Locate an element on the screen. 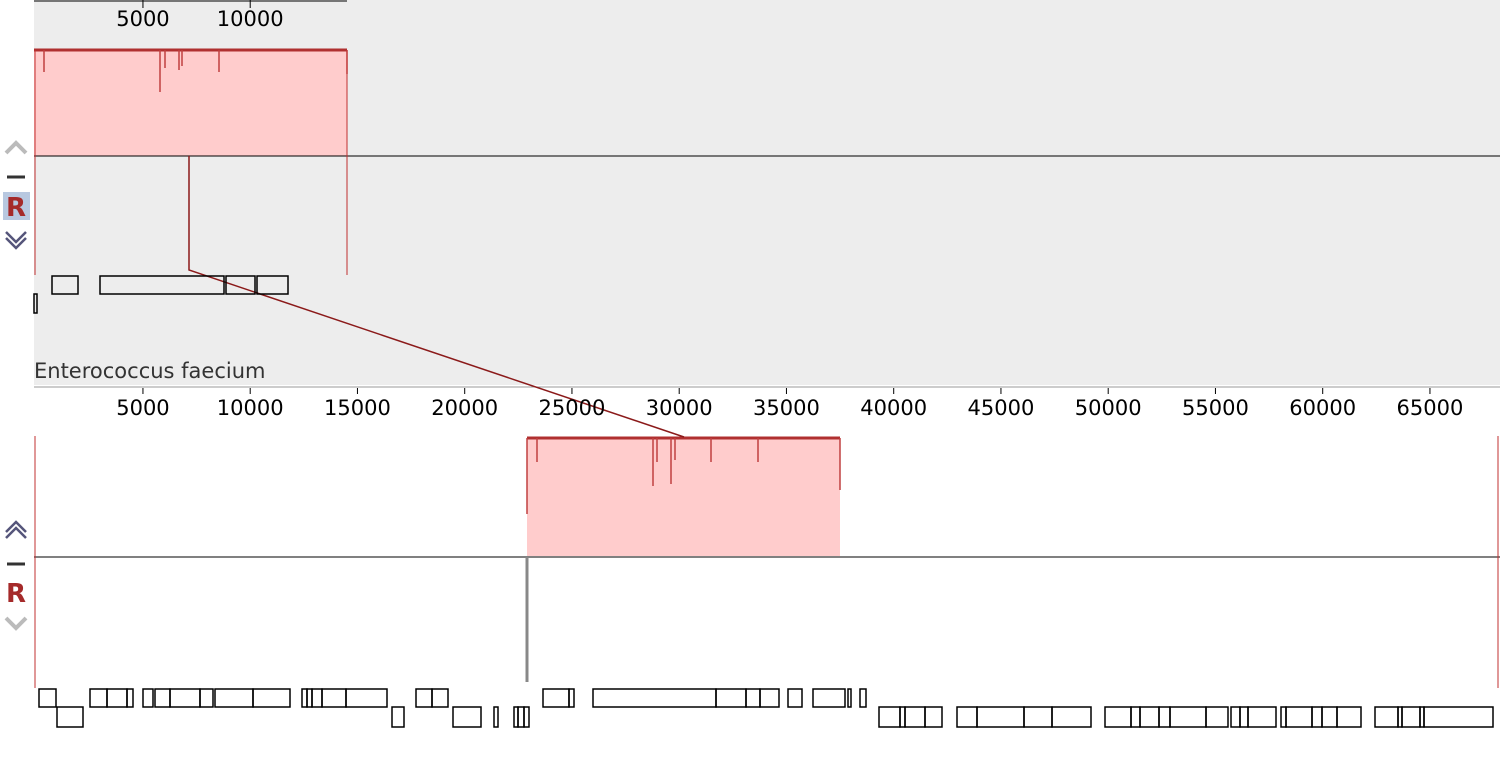  ruler-label: 55000 is located at coordinates (1215, 408).